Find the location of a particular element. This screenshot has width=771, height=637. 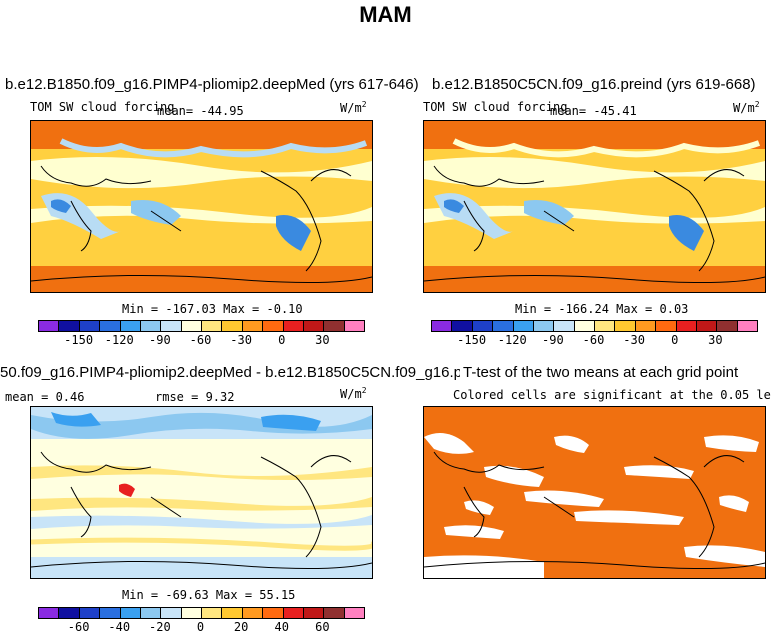

panel1-map is located at coordinates (201, 206).